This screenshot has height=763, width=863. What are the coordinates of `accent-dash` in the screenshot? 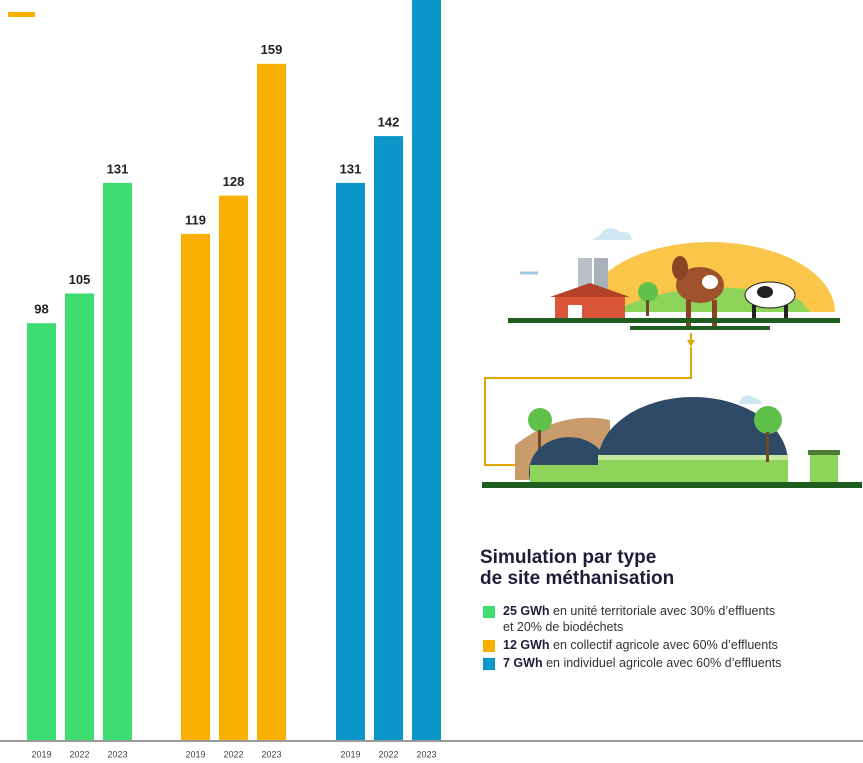 It's located at (21, 14).